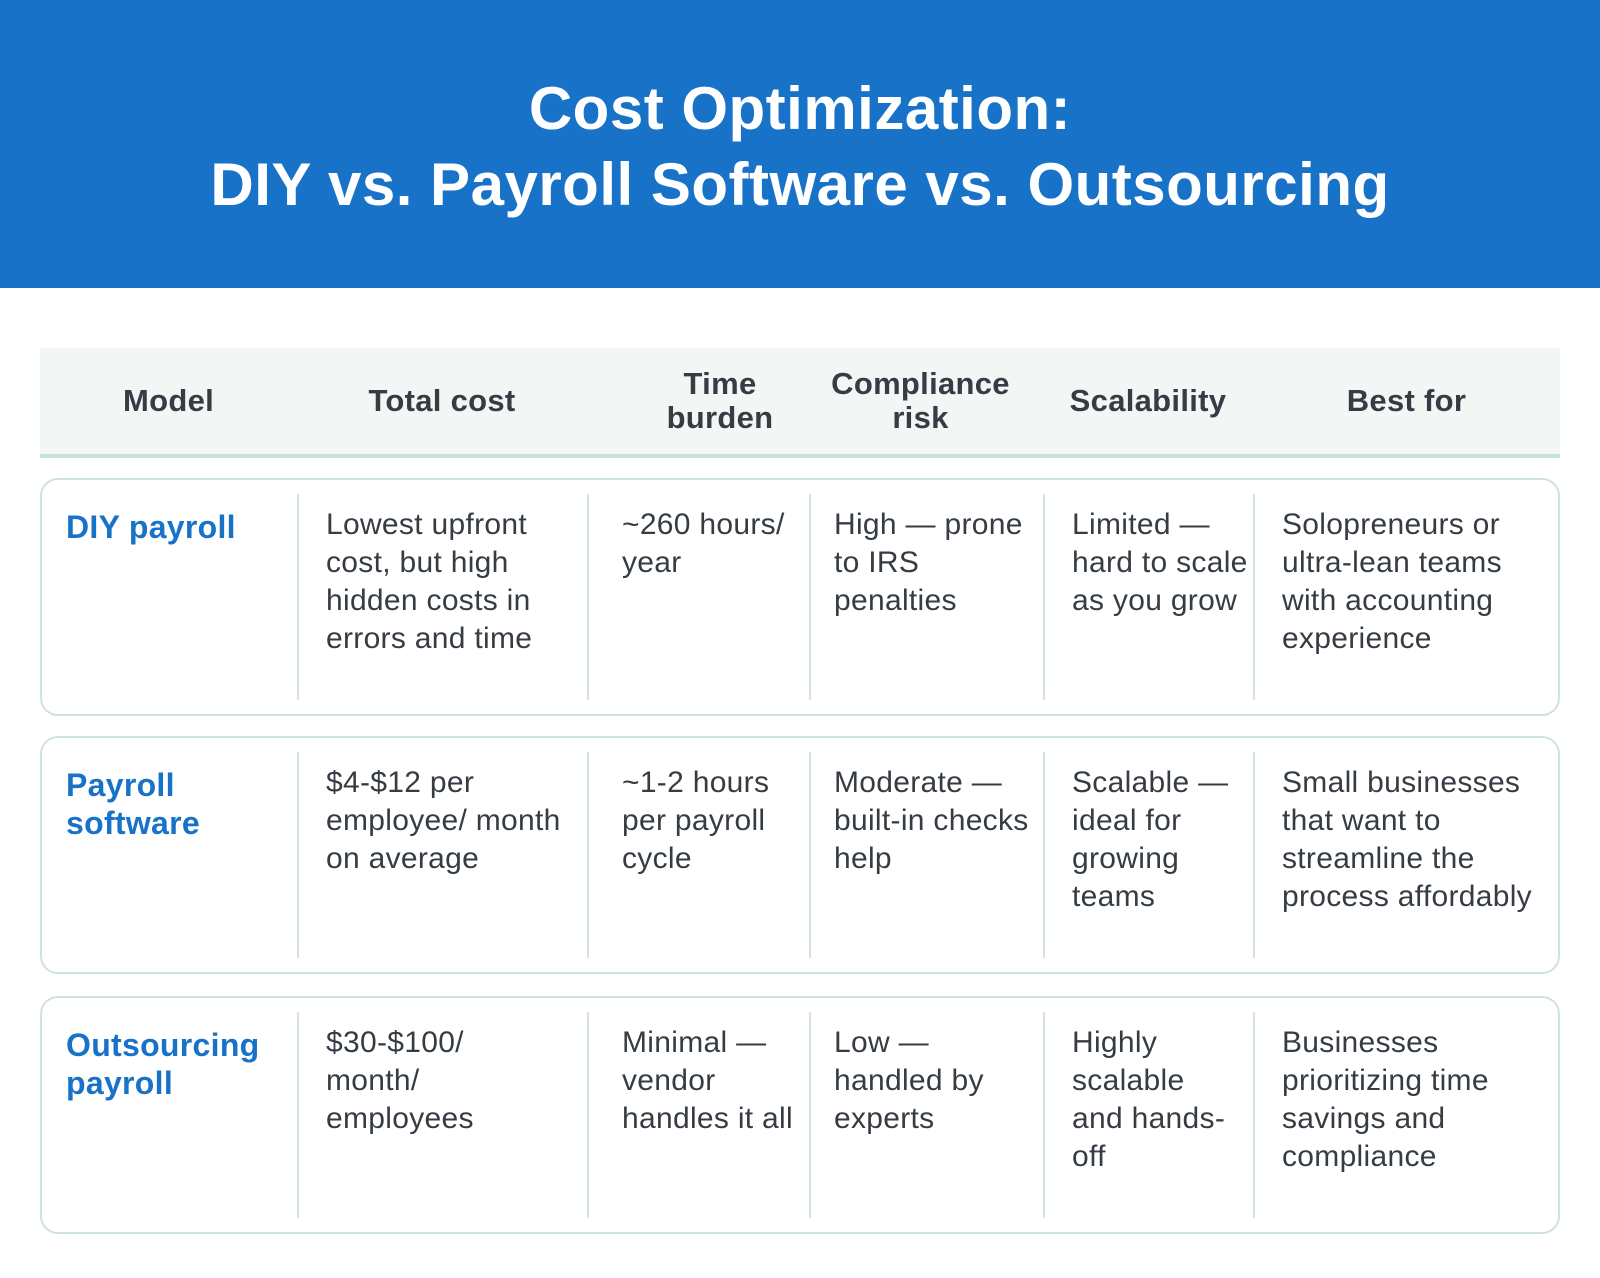  I want to click on compliance-risk-cell: Low — handled by experts, so click(909, 1080).